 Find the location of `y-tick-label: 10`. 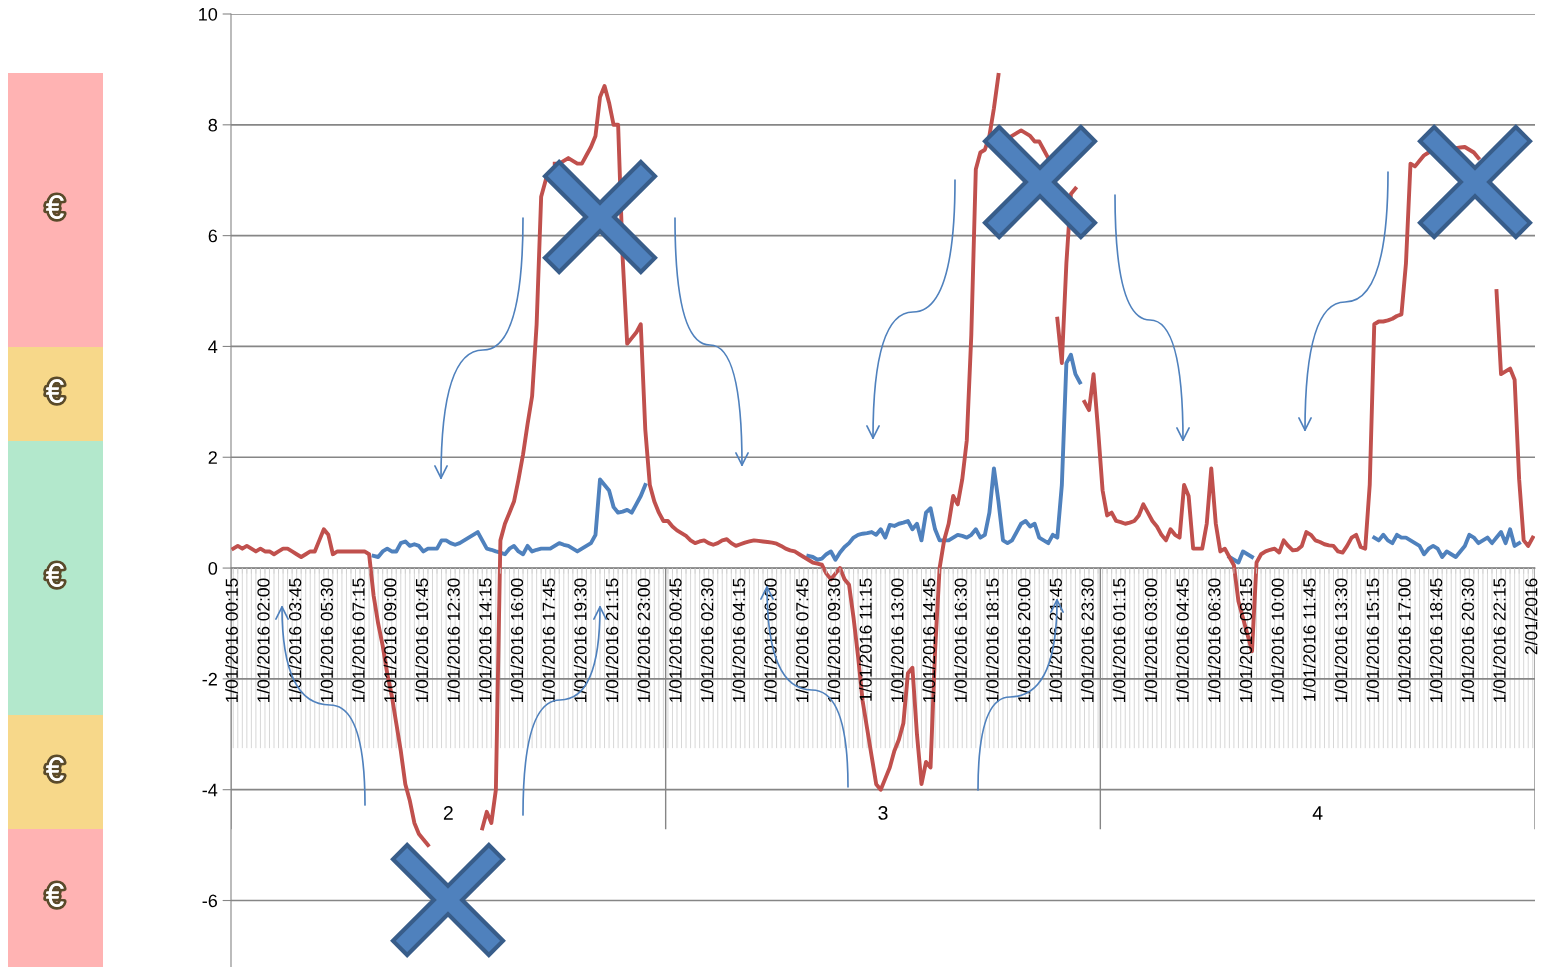

y-tick-label: 10 is located at coordinates (208, 14).